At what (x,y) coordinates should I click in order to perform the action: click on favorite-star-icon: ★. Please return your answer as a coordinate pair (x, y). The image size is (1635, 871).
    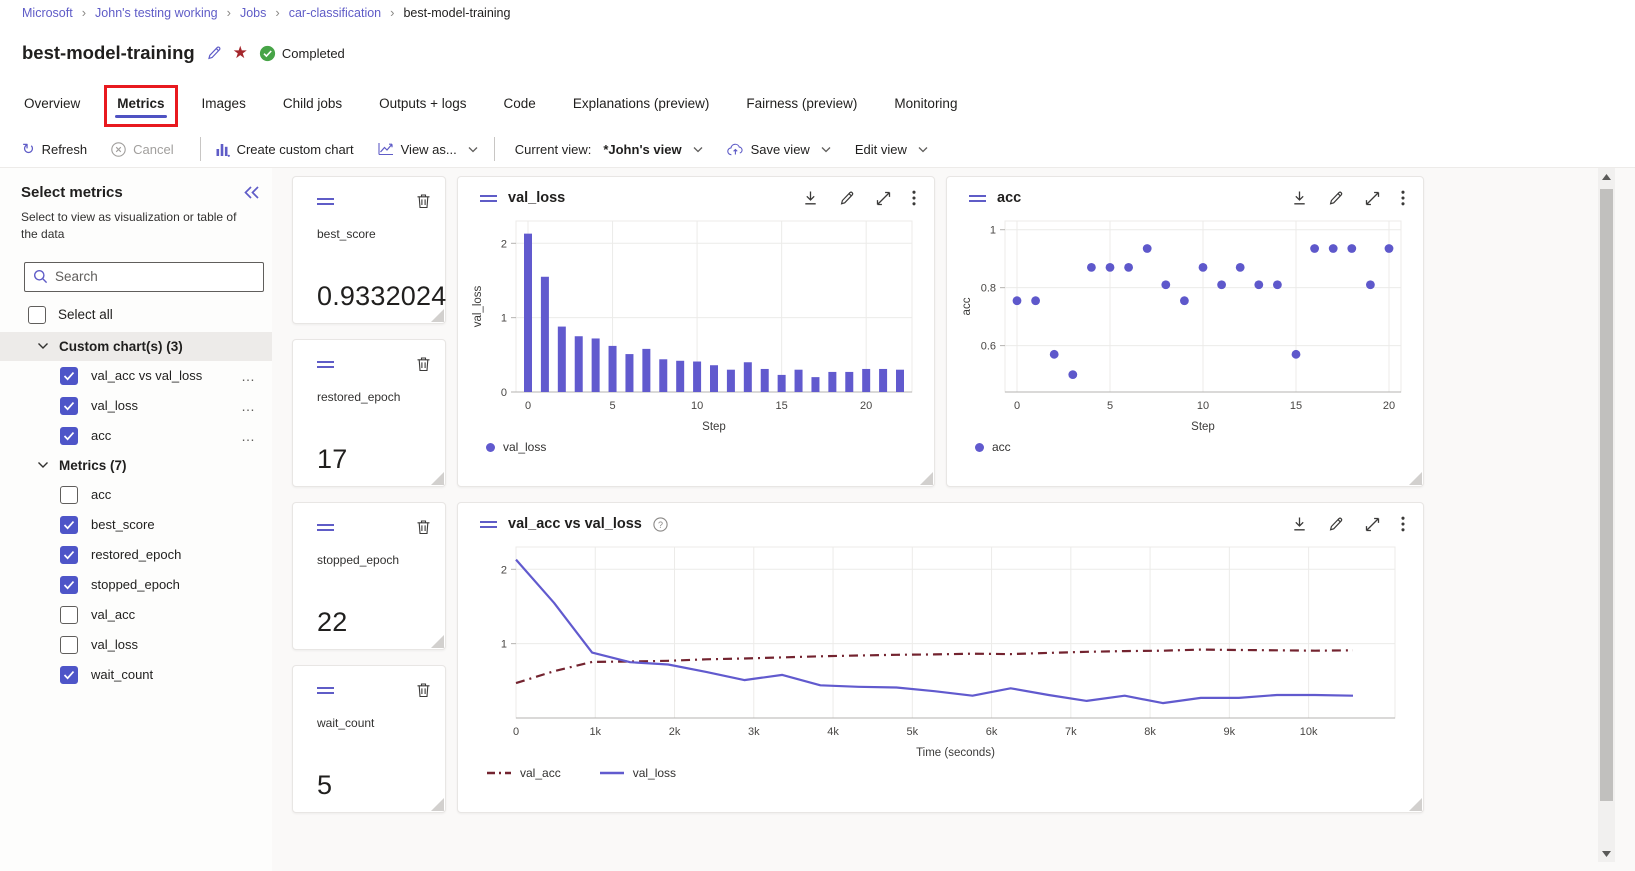
    Looking at the image, I should click on (240, 52).